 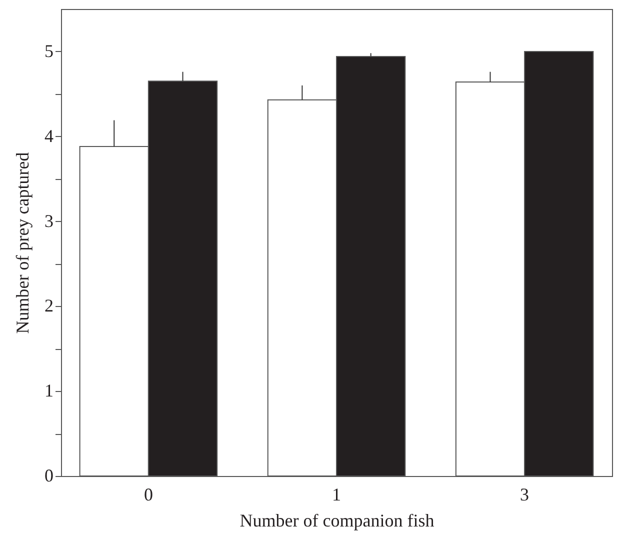 I want to click on y-axis-title: Number of prey captured, so click(x=22, y=243).